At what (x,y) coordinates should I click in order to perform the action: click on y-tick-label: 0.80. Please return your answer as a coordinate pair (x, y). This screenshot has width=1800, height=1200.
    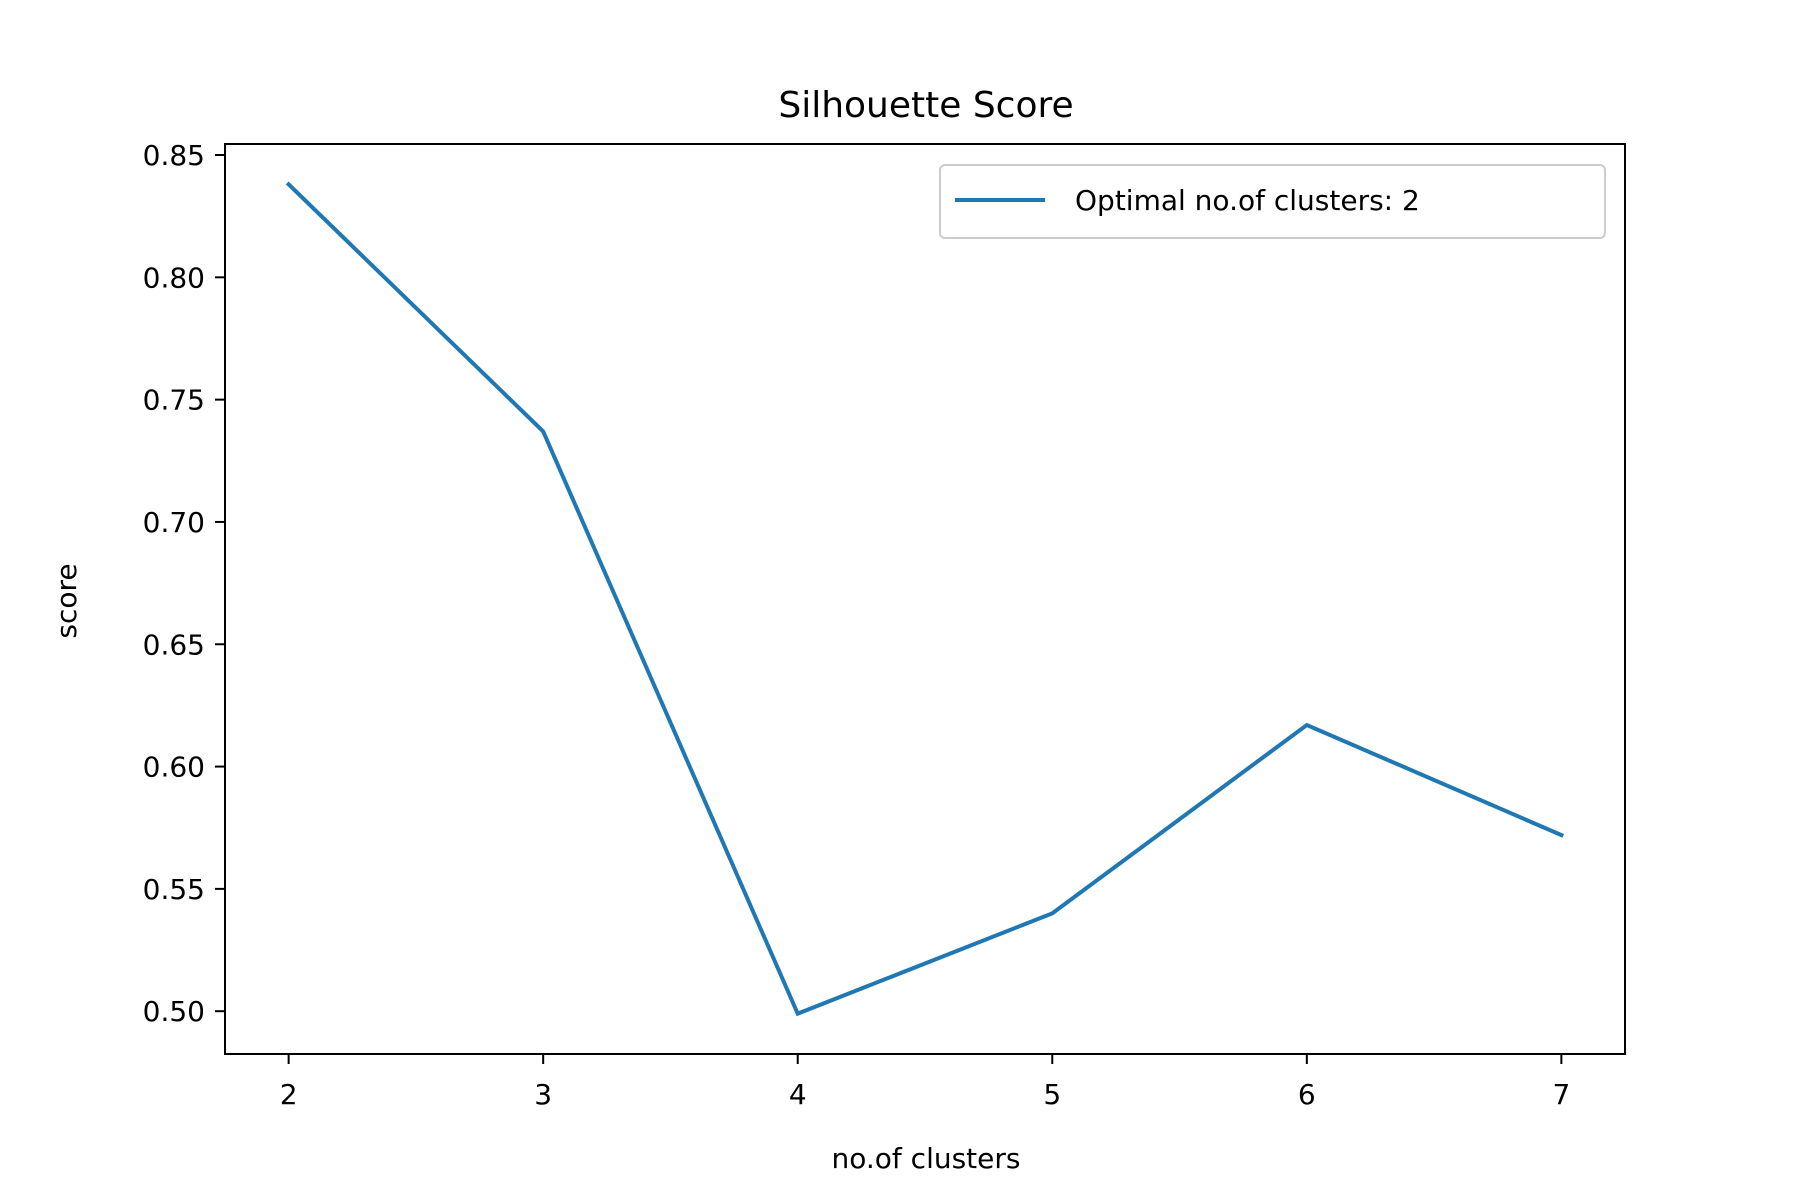
    Looking at the image, I should click on (174, 277).